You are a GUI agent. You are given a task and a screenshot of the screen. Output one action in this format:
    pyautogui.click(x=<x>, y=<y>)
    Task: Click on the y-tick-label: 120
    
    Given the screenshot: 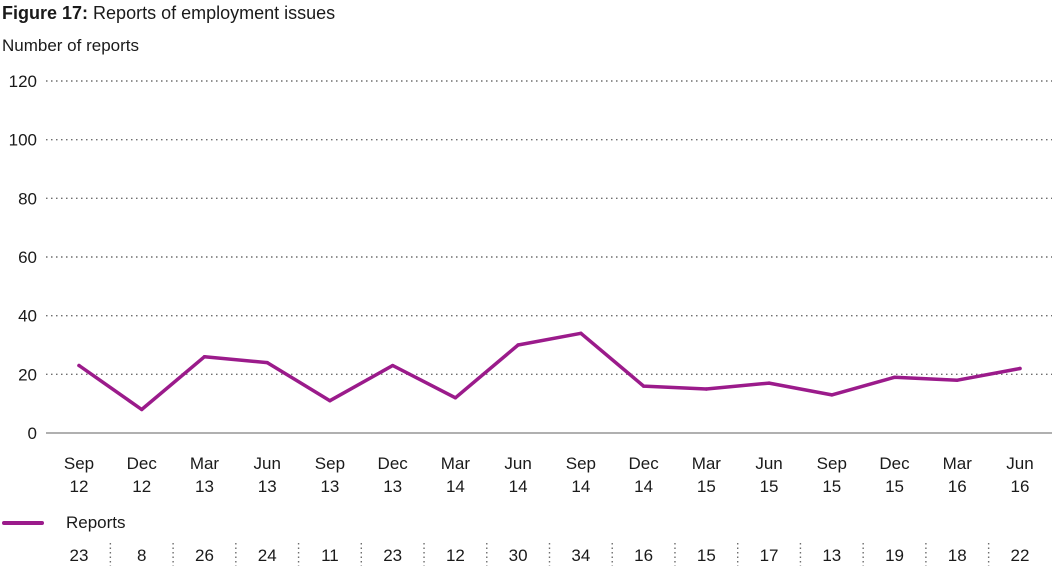 What is the action you would take?
    pyautogui.click(x=23, y=81)
    